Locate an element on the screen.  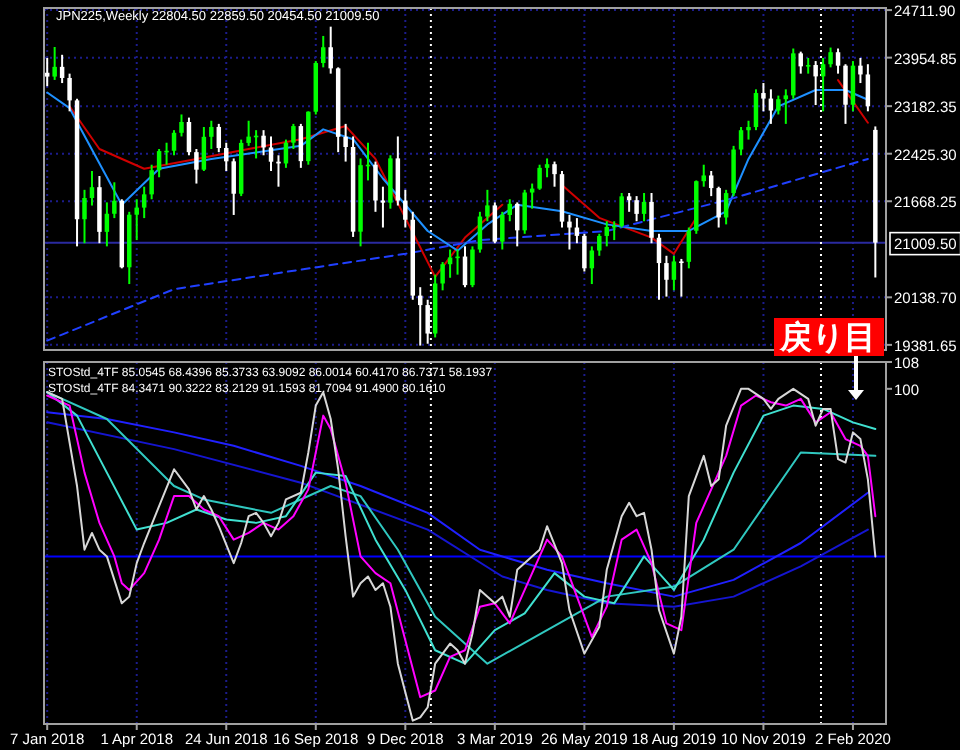
annotation: 戻り目 is located at coordinates (827, 338).